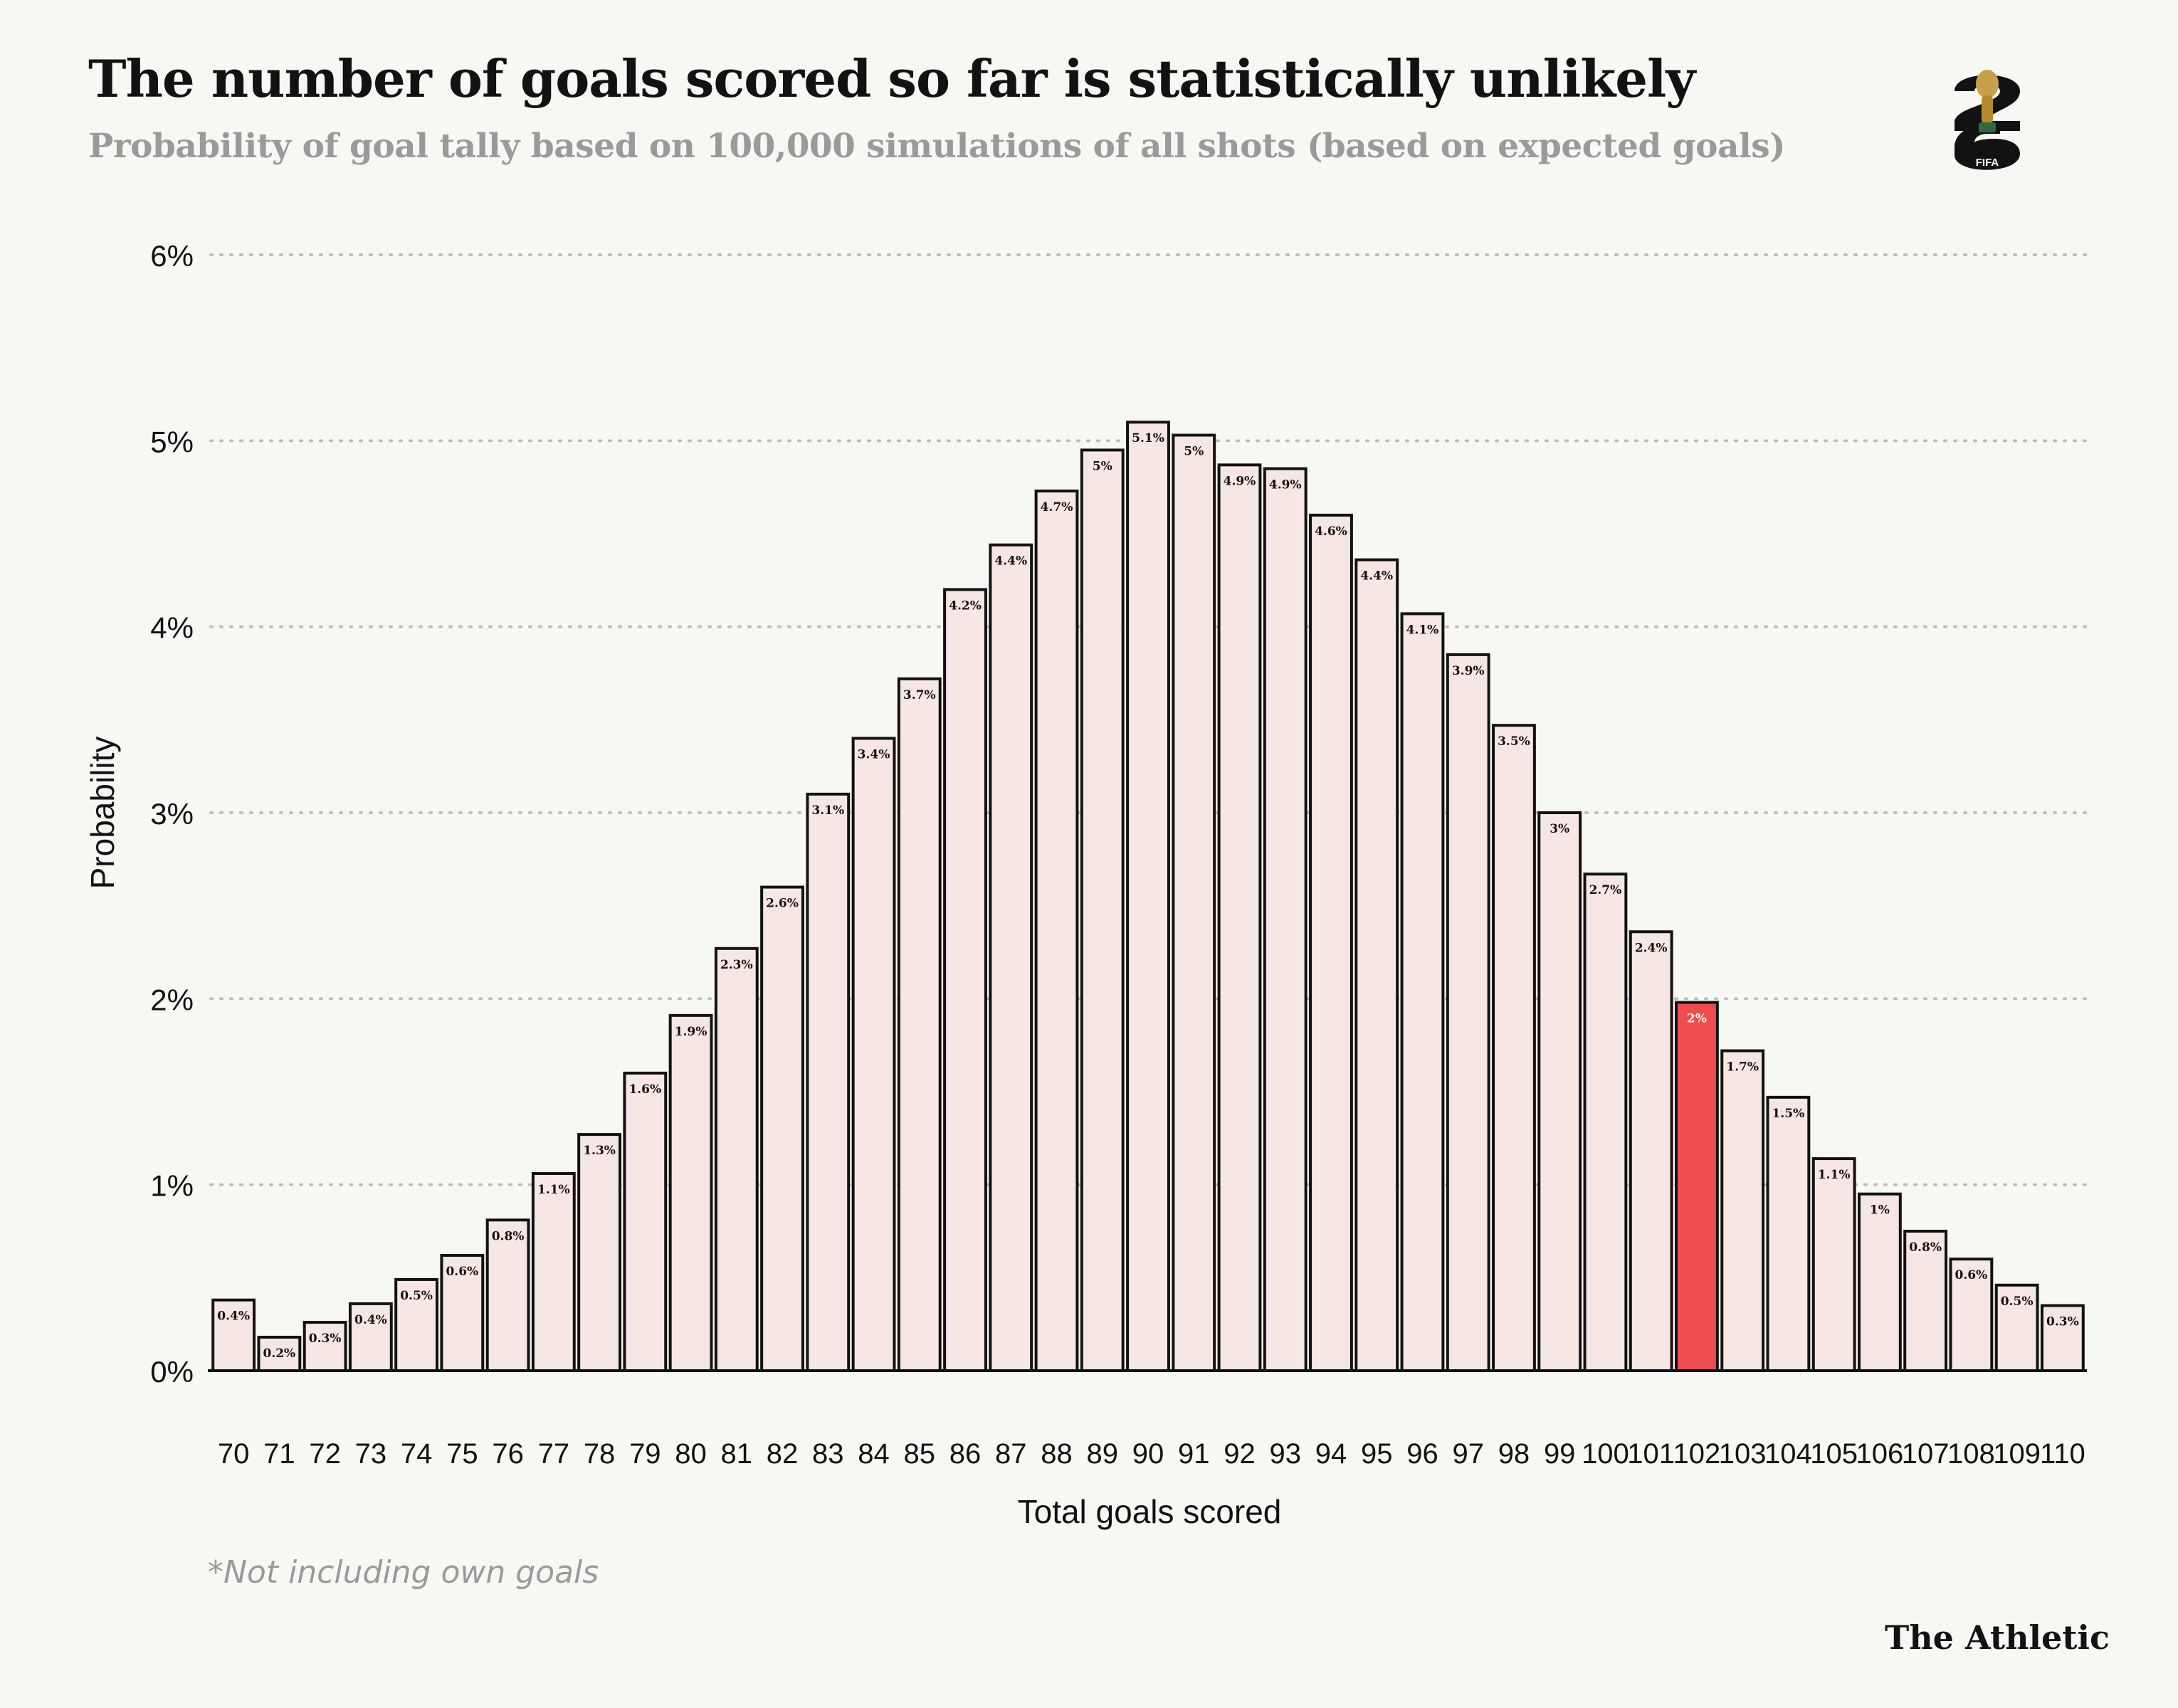 This screenshot has height=1708, width=2178. Describe the element at coordinates (1514, 1454) in the screenshot. I see `x-tick-label: 98` at that location.